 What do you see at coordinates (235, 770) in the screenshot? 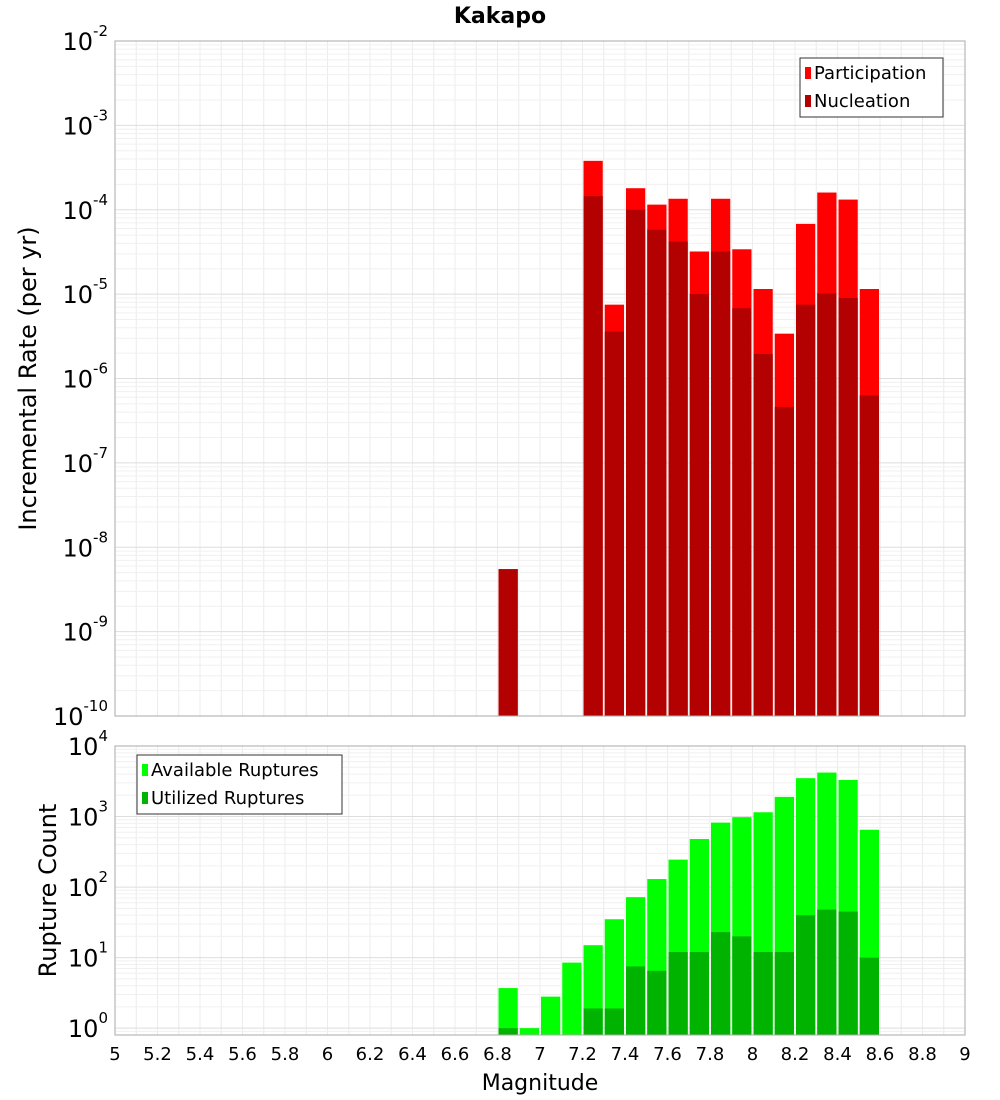
I see `legend-entry: Available Ruptures` at bounding box center [235, 770].